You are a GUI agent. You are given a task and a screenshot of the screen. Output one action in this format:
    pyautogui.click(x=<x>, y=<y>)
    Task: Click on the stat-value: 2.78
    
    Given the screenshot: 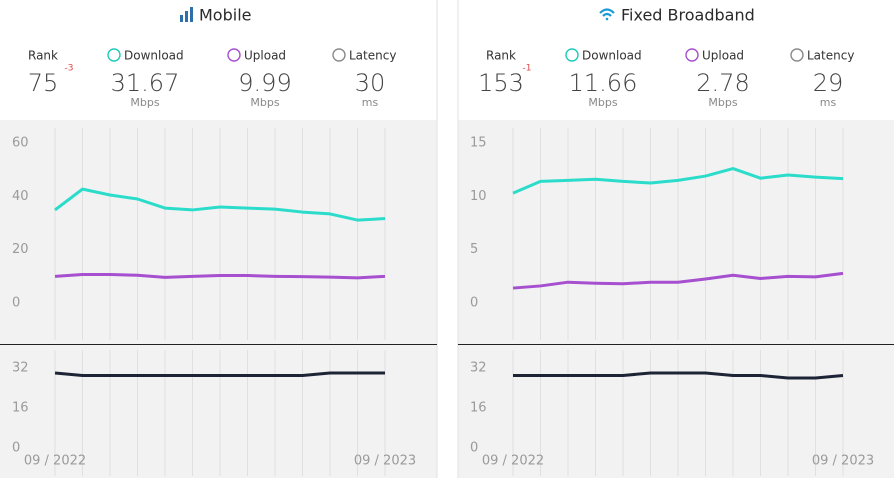 What is the action you would take?
    pyautogui.click(x=722, y=83)
    